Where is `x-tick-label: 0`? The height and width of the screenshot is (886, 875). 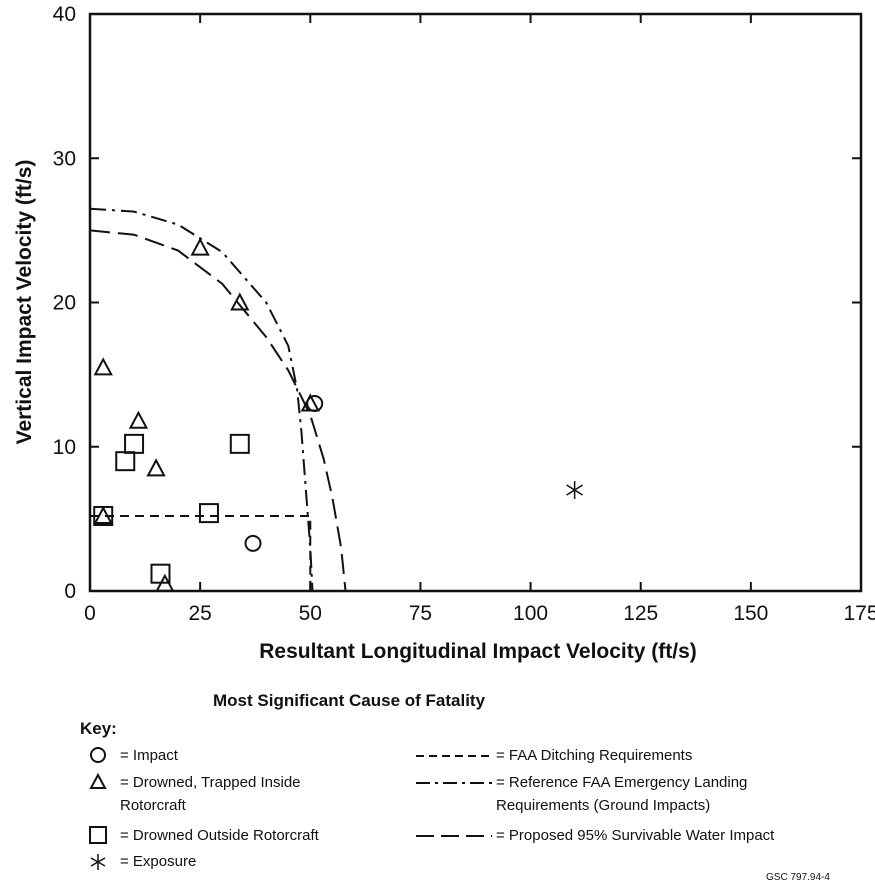 x-tick-label: 0 is located at coordinates (90, 613).